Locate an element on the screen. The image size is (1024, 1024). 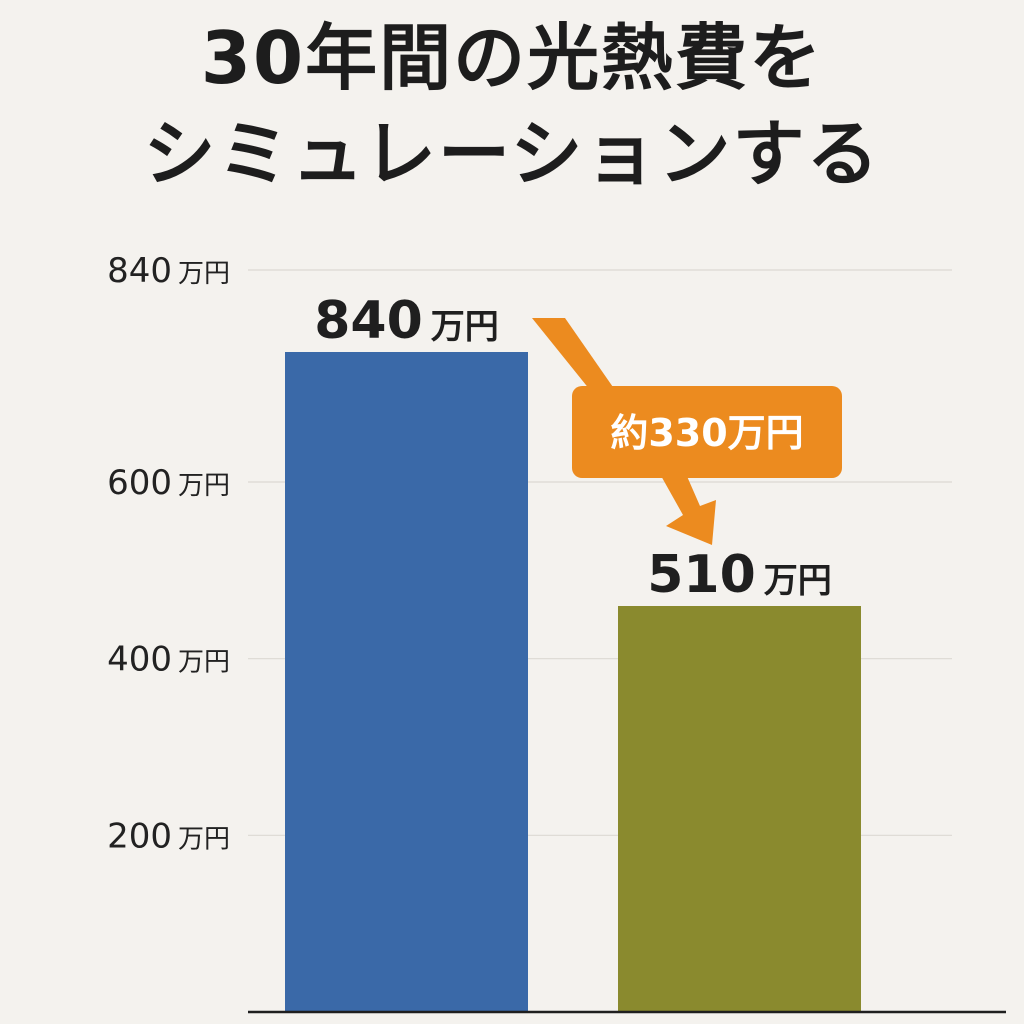
y-tick-label: 200 万円 is located at coordinates (168, 836).